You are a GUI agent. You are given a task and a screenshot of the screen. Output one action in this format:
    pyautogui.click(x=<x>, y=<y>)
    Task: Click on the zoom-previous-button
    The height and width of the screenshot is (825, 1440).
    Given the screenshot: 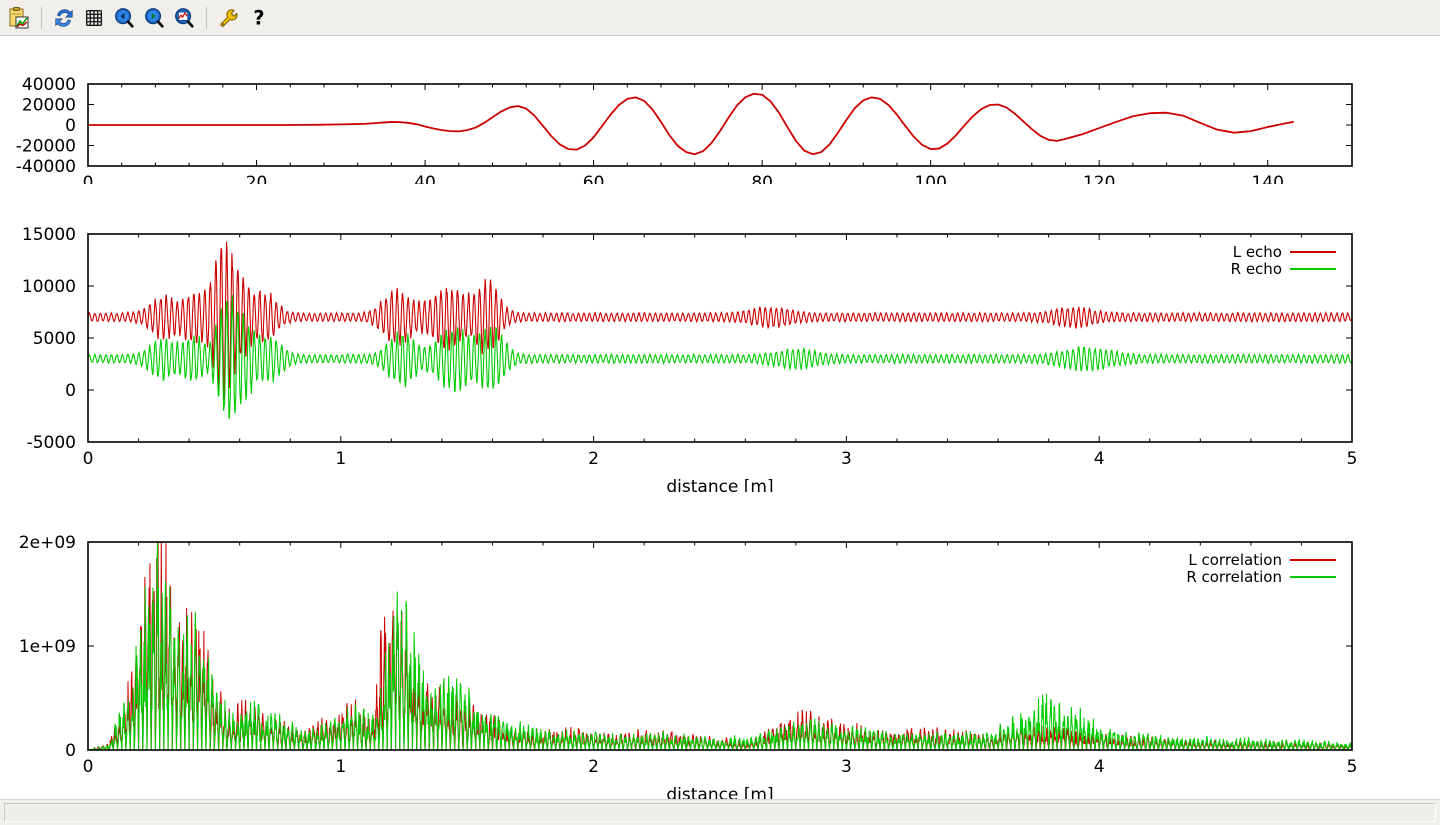 What is the action you would take?
    pyautogui.click(x=124, y=18)
    